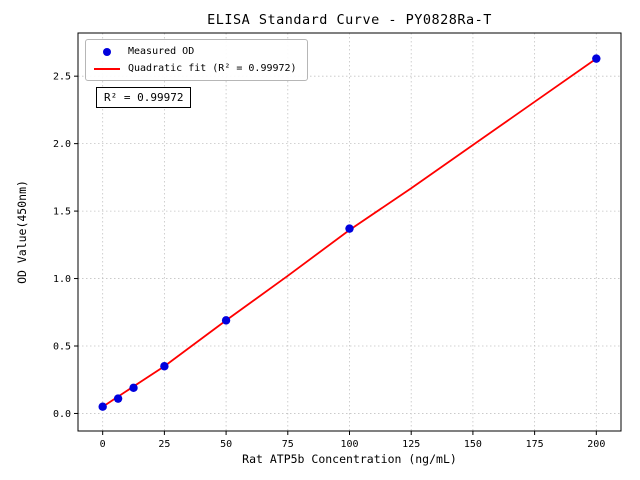 The height and width of the screenshot is (480, 640). I want to click on x-tick-label: 125, so click(411, 444).